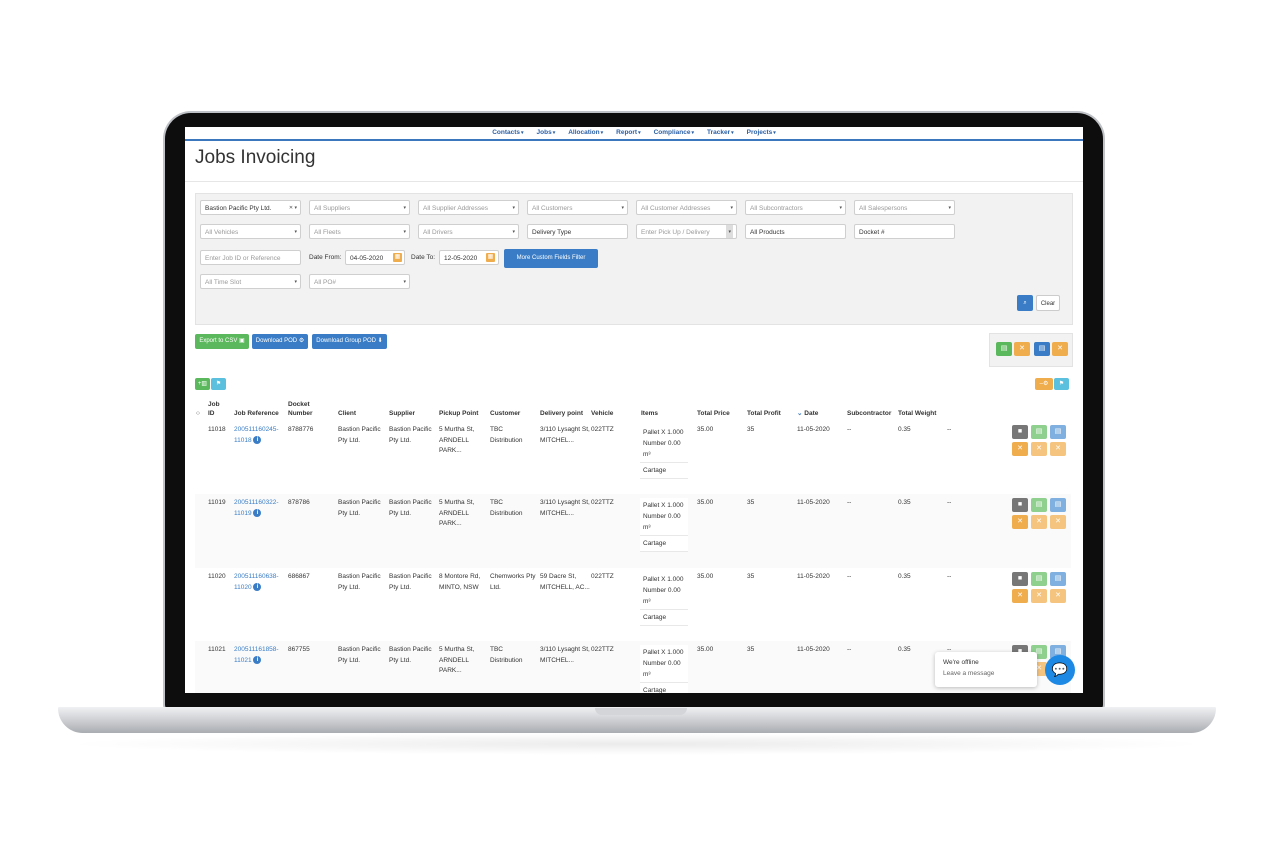  Describe the element at coordinates (250, 207) in the screenshot. I see `client-select: Bastion Pacific Pty Ltd. ✕ ▾` at that location.